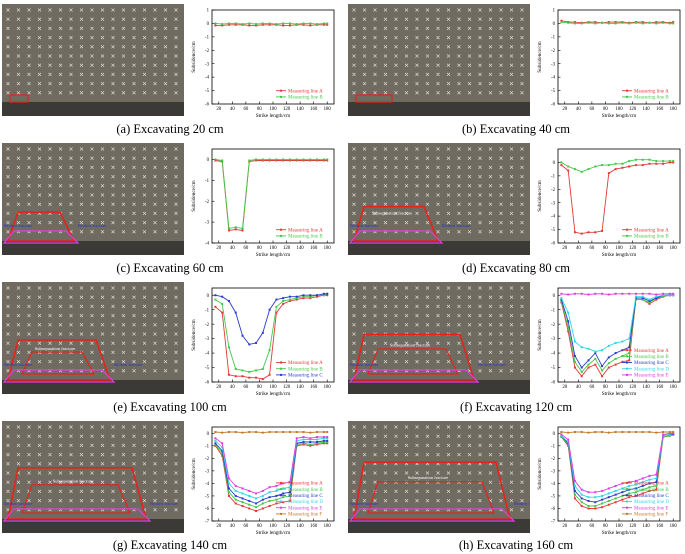 Image resolution: width=685 pixels, height=554 pixels. I want to click on x-tick-label: 100, so click(273, 109).